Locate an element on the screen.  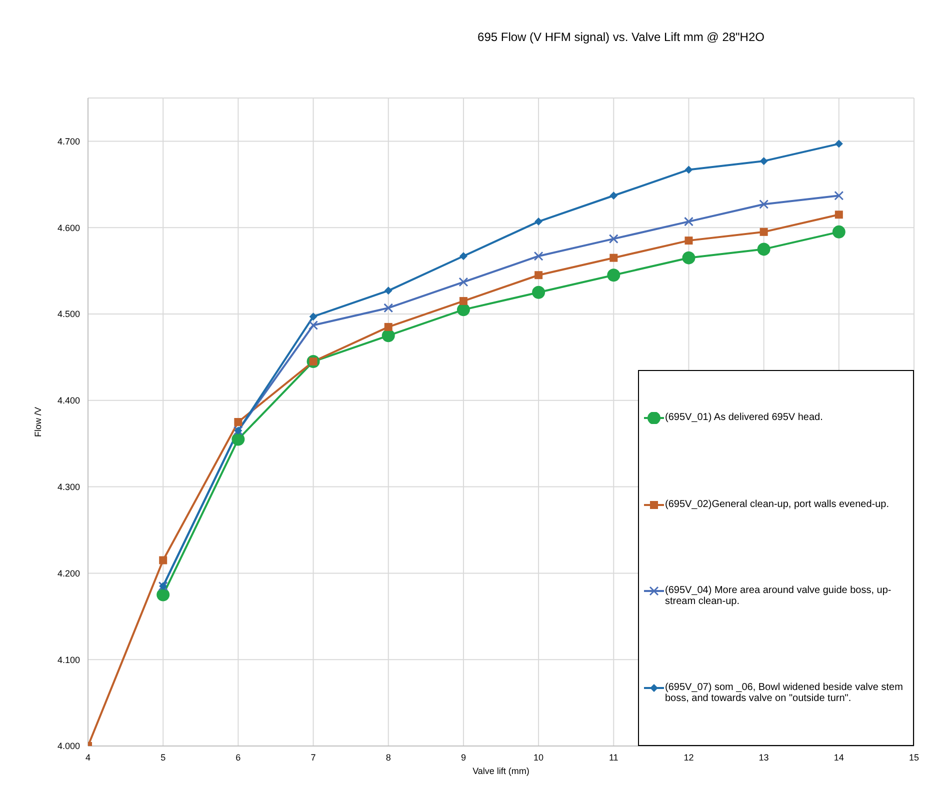
x-tick-label: 15 is located at coordinates (914, 757).